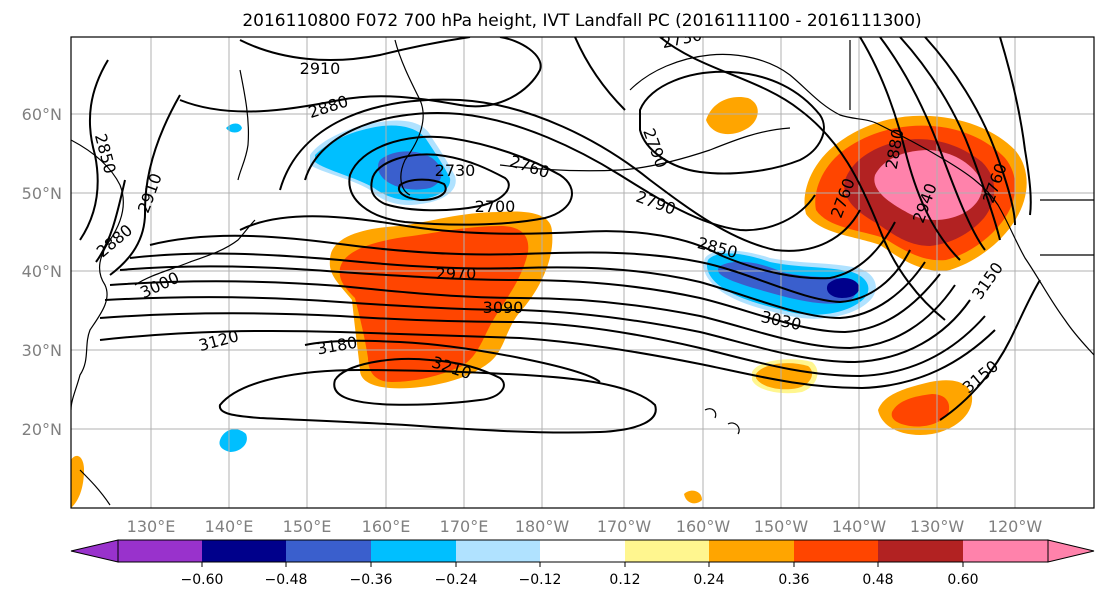 The width and height of the screenshot is (1105, 601). What do you see at coordinates (307, 526) in the screenshot?
I see `lon-label: 150°E` at bounding box center [307, 526].